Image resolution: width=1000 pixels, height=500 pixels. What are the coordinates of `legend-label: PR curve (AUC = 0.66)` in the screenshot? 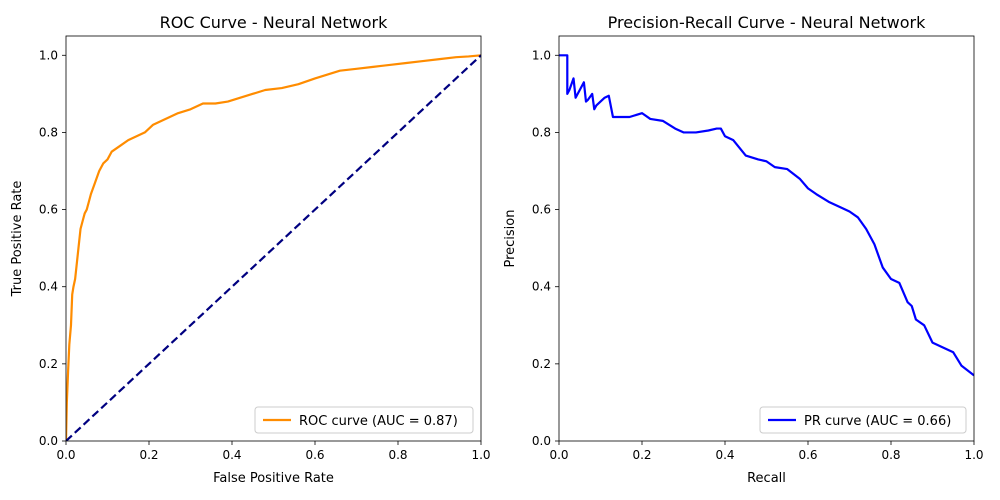 It's located at (877, 421).